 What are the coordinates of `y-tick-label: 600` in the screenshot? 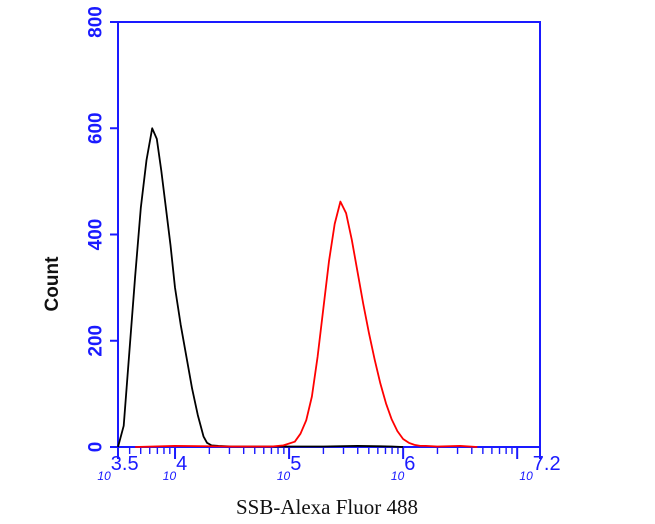 It's located at (96, 128).